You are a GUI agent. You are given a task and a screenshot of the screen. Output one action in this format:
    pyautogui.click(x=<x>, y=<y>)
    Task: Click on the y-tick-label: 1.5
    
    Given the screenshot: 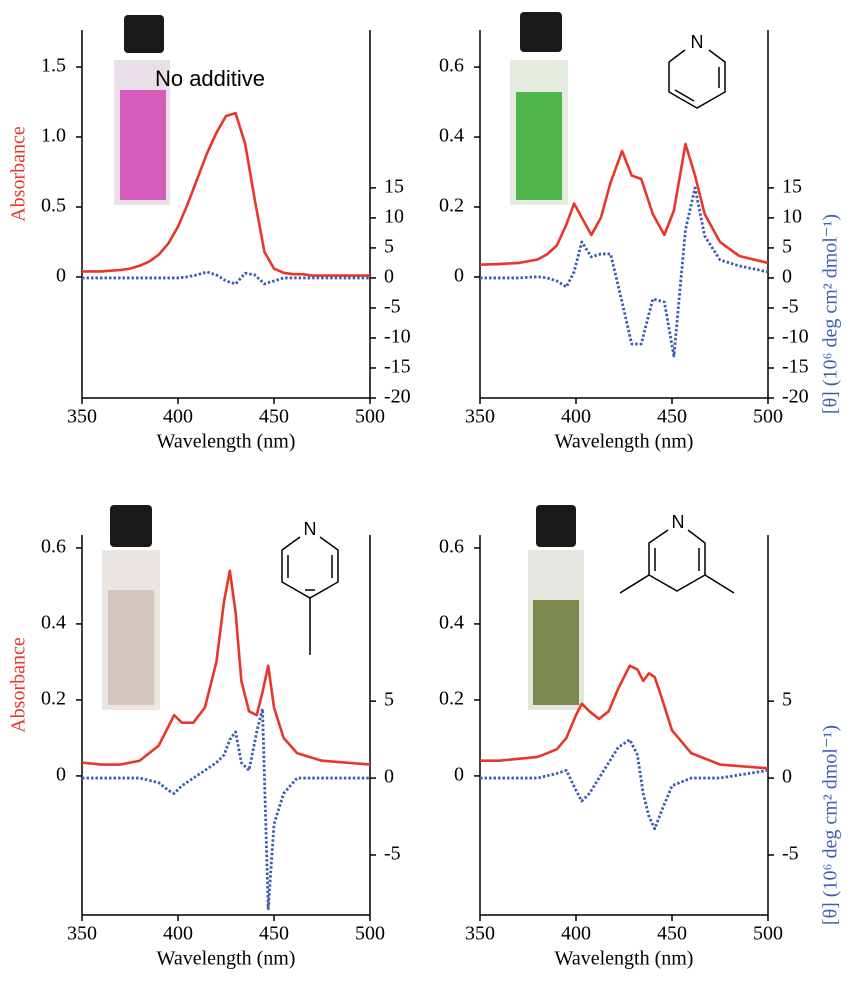 What is the action you would take?
    pyautogui.click(x=53, y=66)
    